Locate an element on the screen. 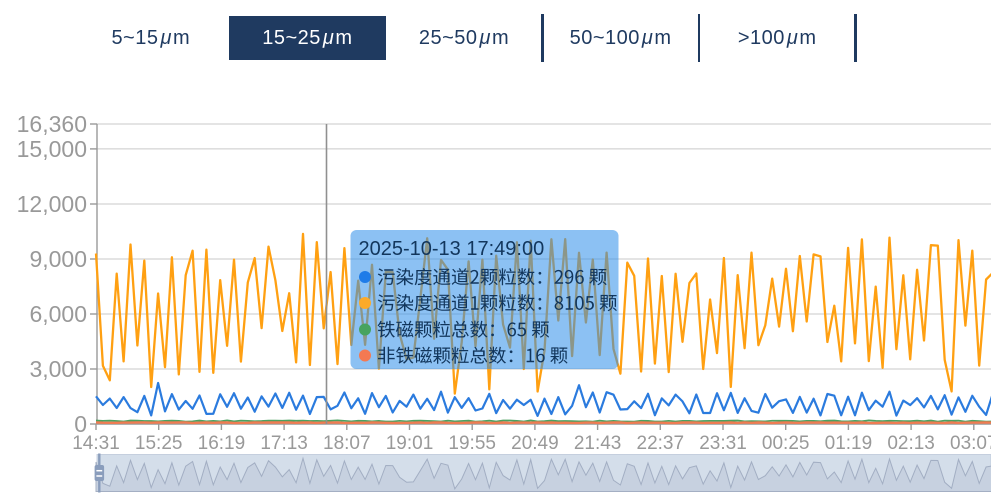 This screenshot has height=500, width=991. svg-text: 3,000 is located at coordinates (58, 369).